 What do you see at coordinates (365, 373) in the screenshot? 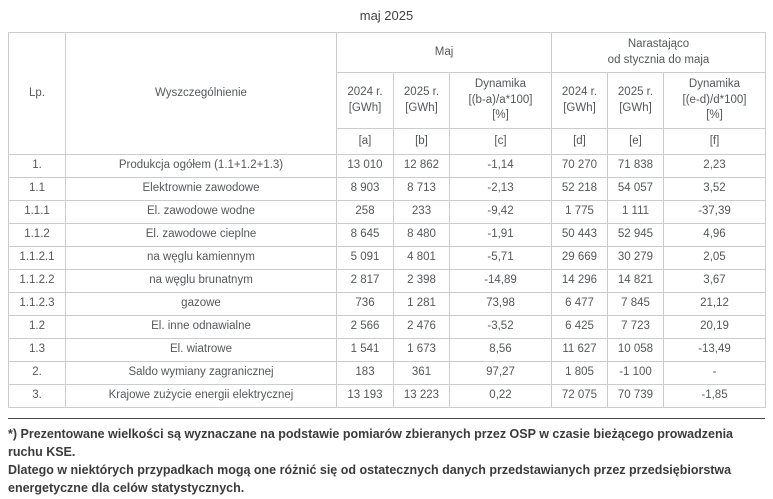
I see `value-a: 183` at bounding box center [365, 373].